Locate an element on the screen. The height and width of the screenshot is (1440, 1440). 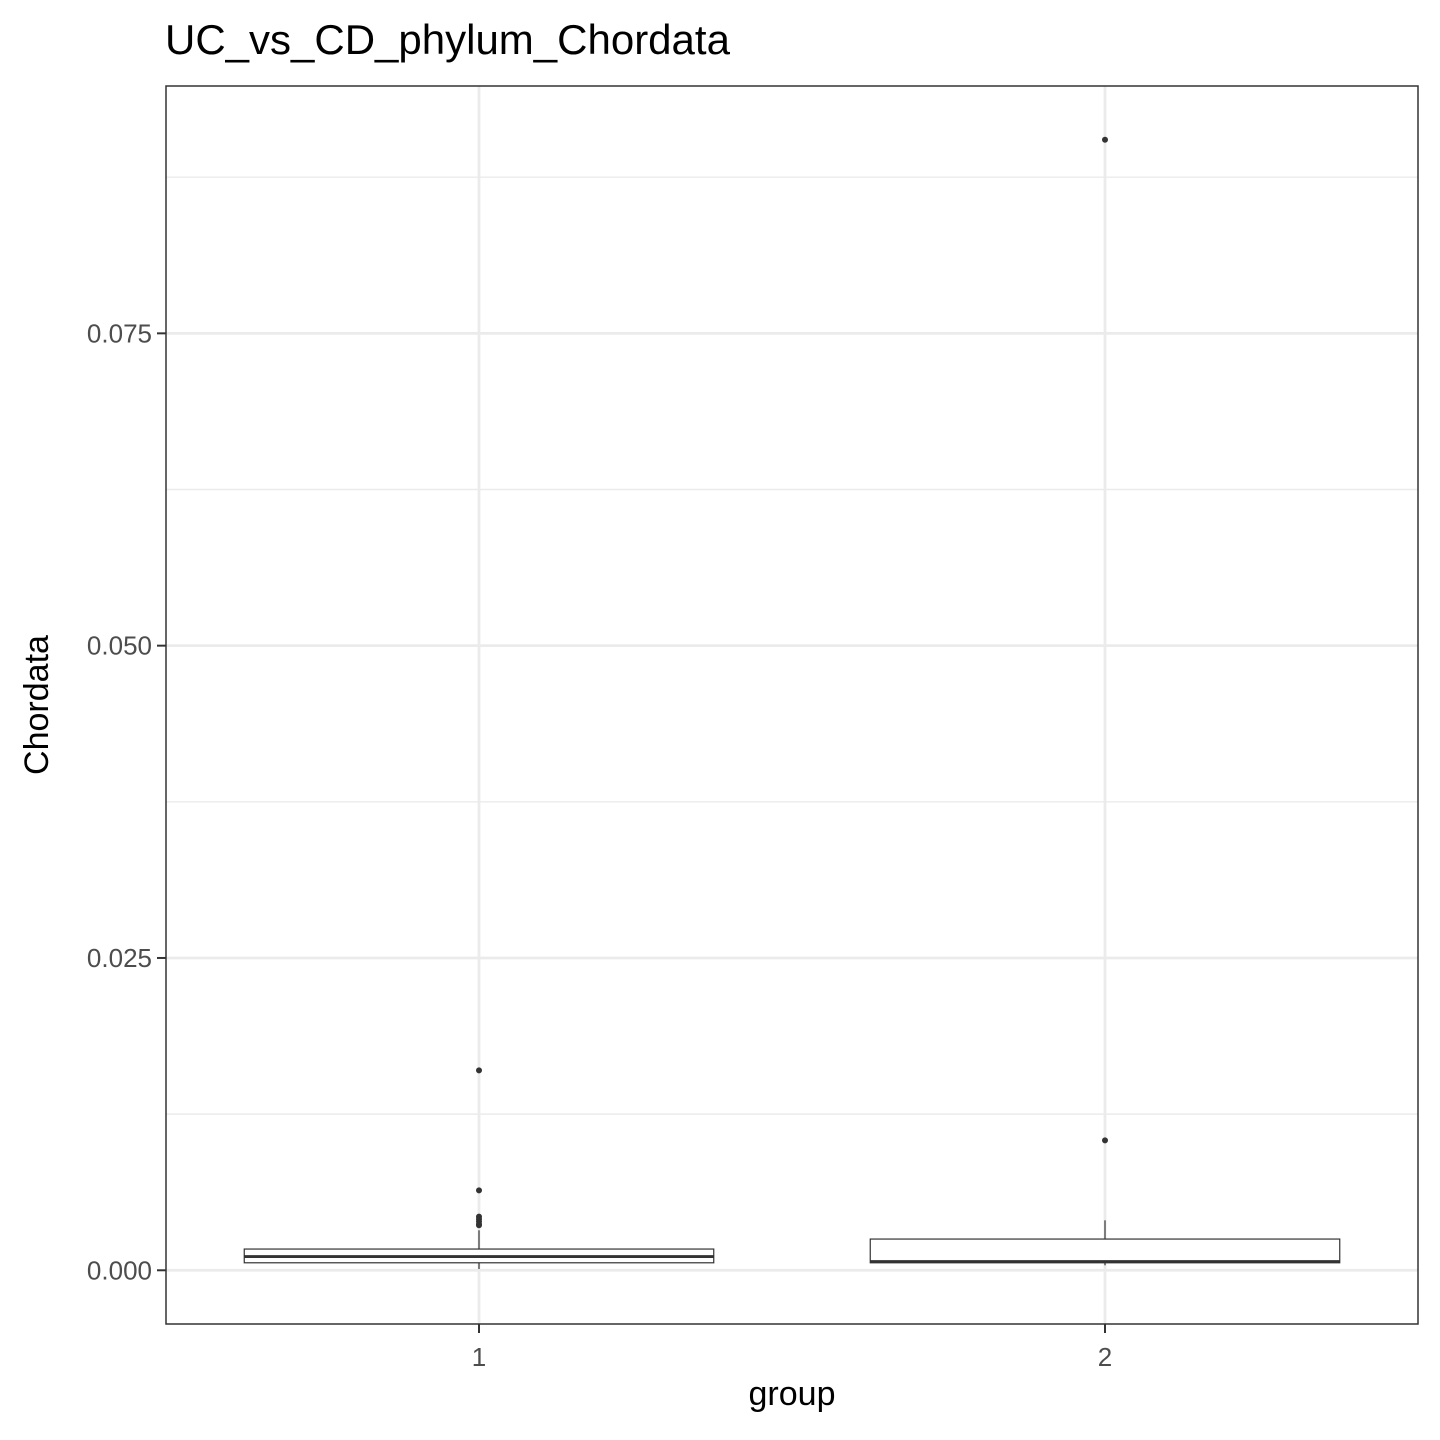
y-tick-label: 0.000 is located at coordinates (119, 1270).